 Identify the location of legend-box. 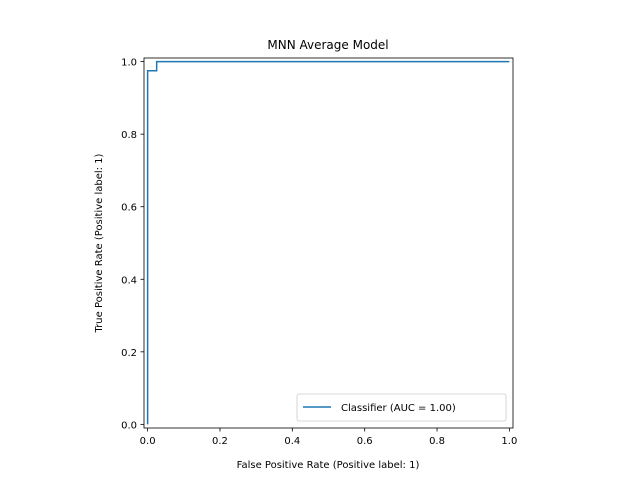
(401, 407).